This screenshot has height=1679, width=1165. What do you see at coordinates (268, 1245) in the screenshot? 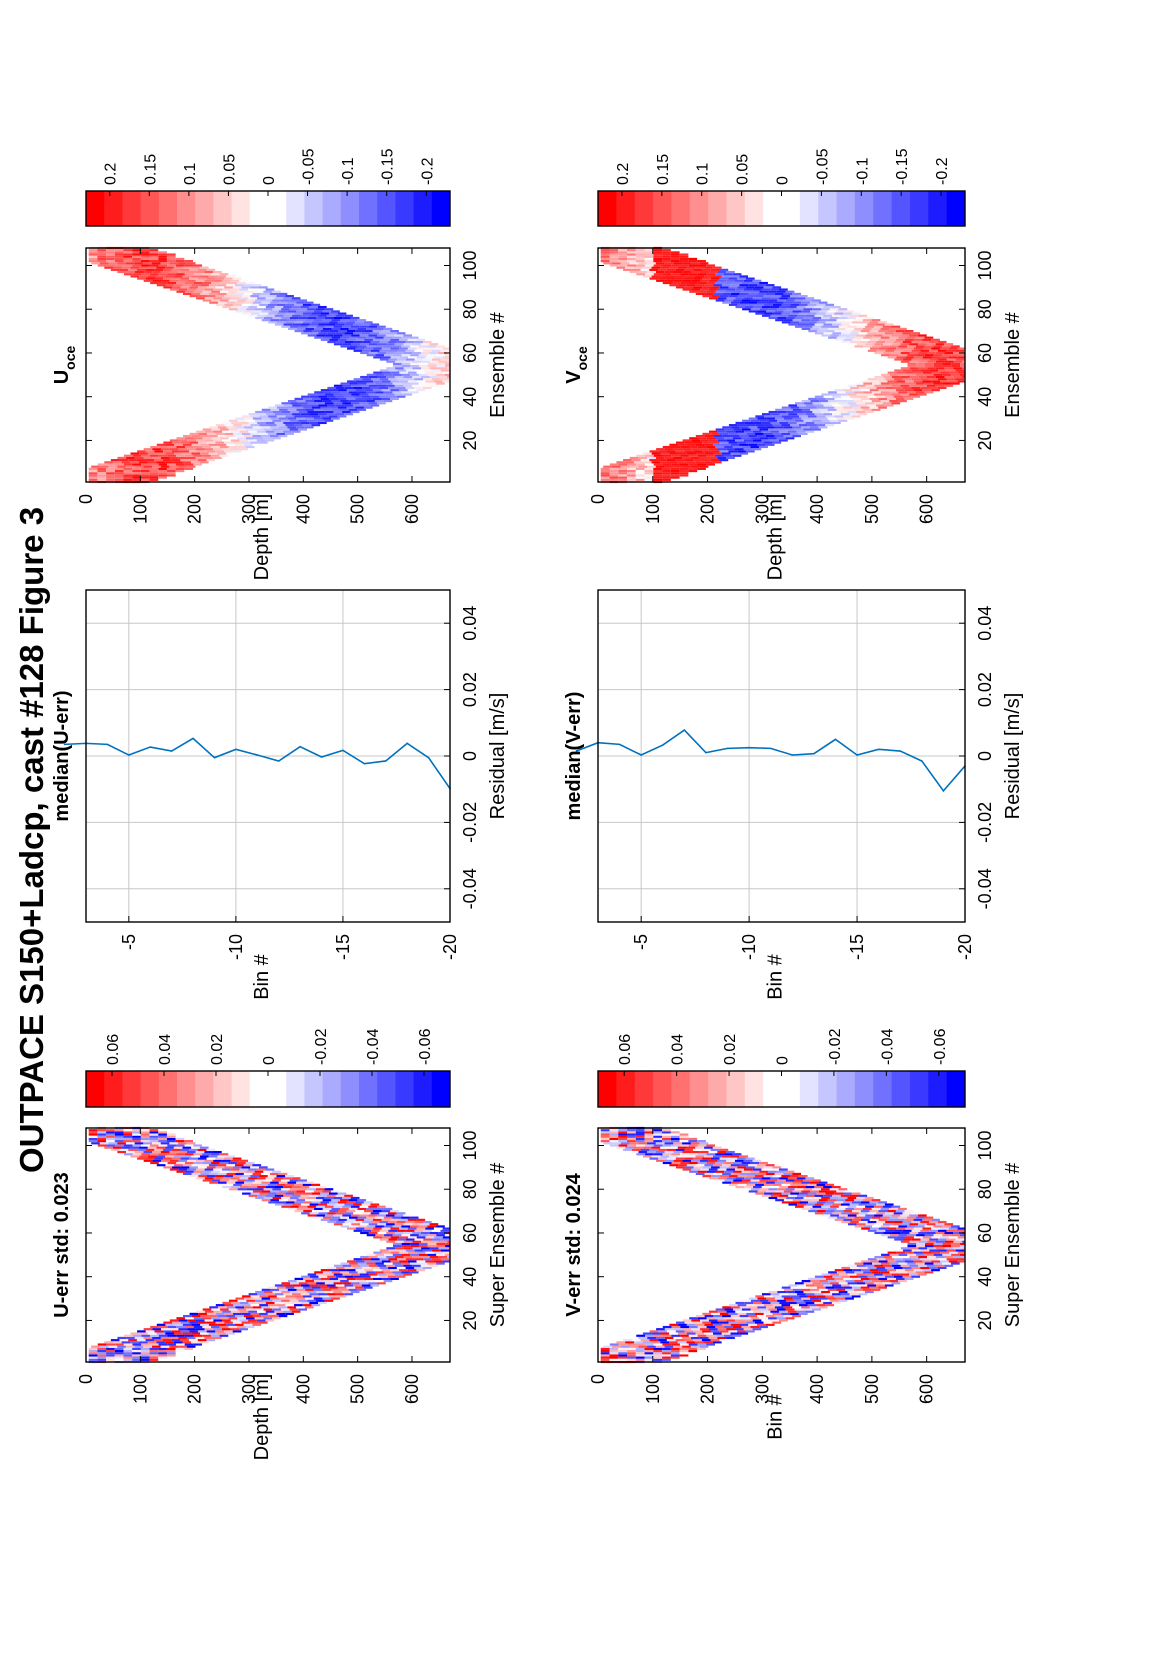
I see `plot-frame` at bounding box center [268, 1245].